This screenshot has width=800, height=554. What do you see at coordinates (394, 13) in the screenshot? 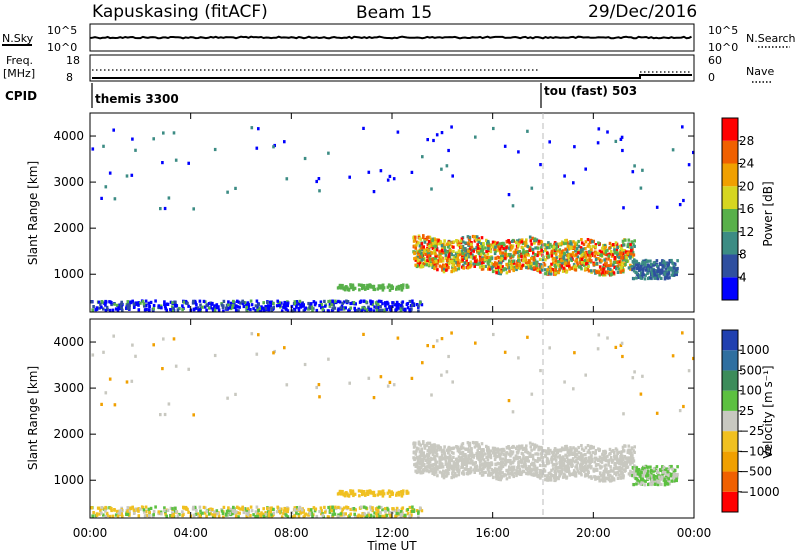
I see `beam-title: Beam 15` at bounding box center [394, 13].